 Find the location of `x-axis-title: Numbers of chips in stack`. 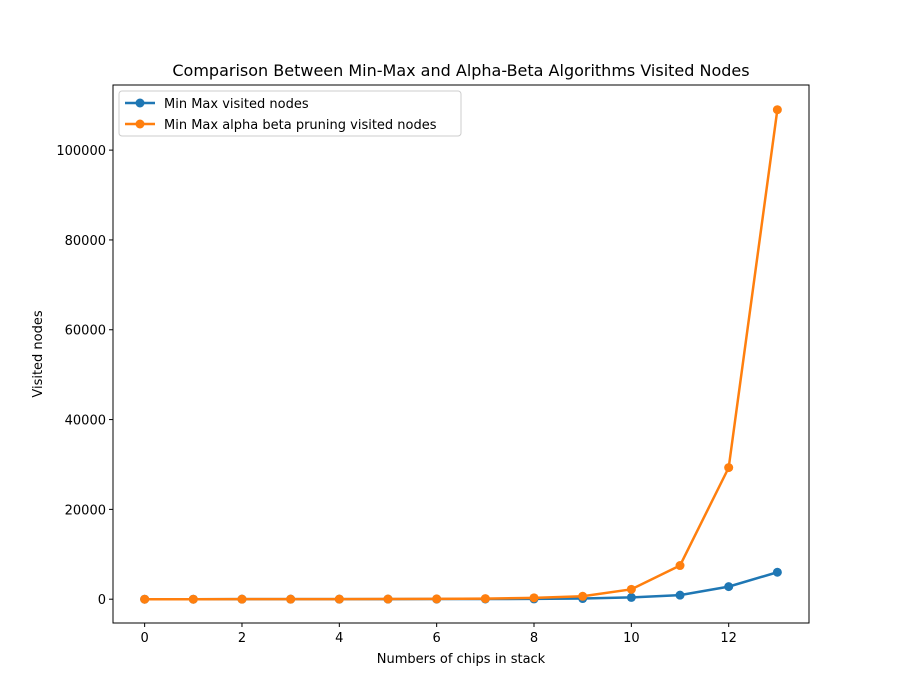

x-axis-title: Numbers of chips in stack is located at coordinates (461, 659).